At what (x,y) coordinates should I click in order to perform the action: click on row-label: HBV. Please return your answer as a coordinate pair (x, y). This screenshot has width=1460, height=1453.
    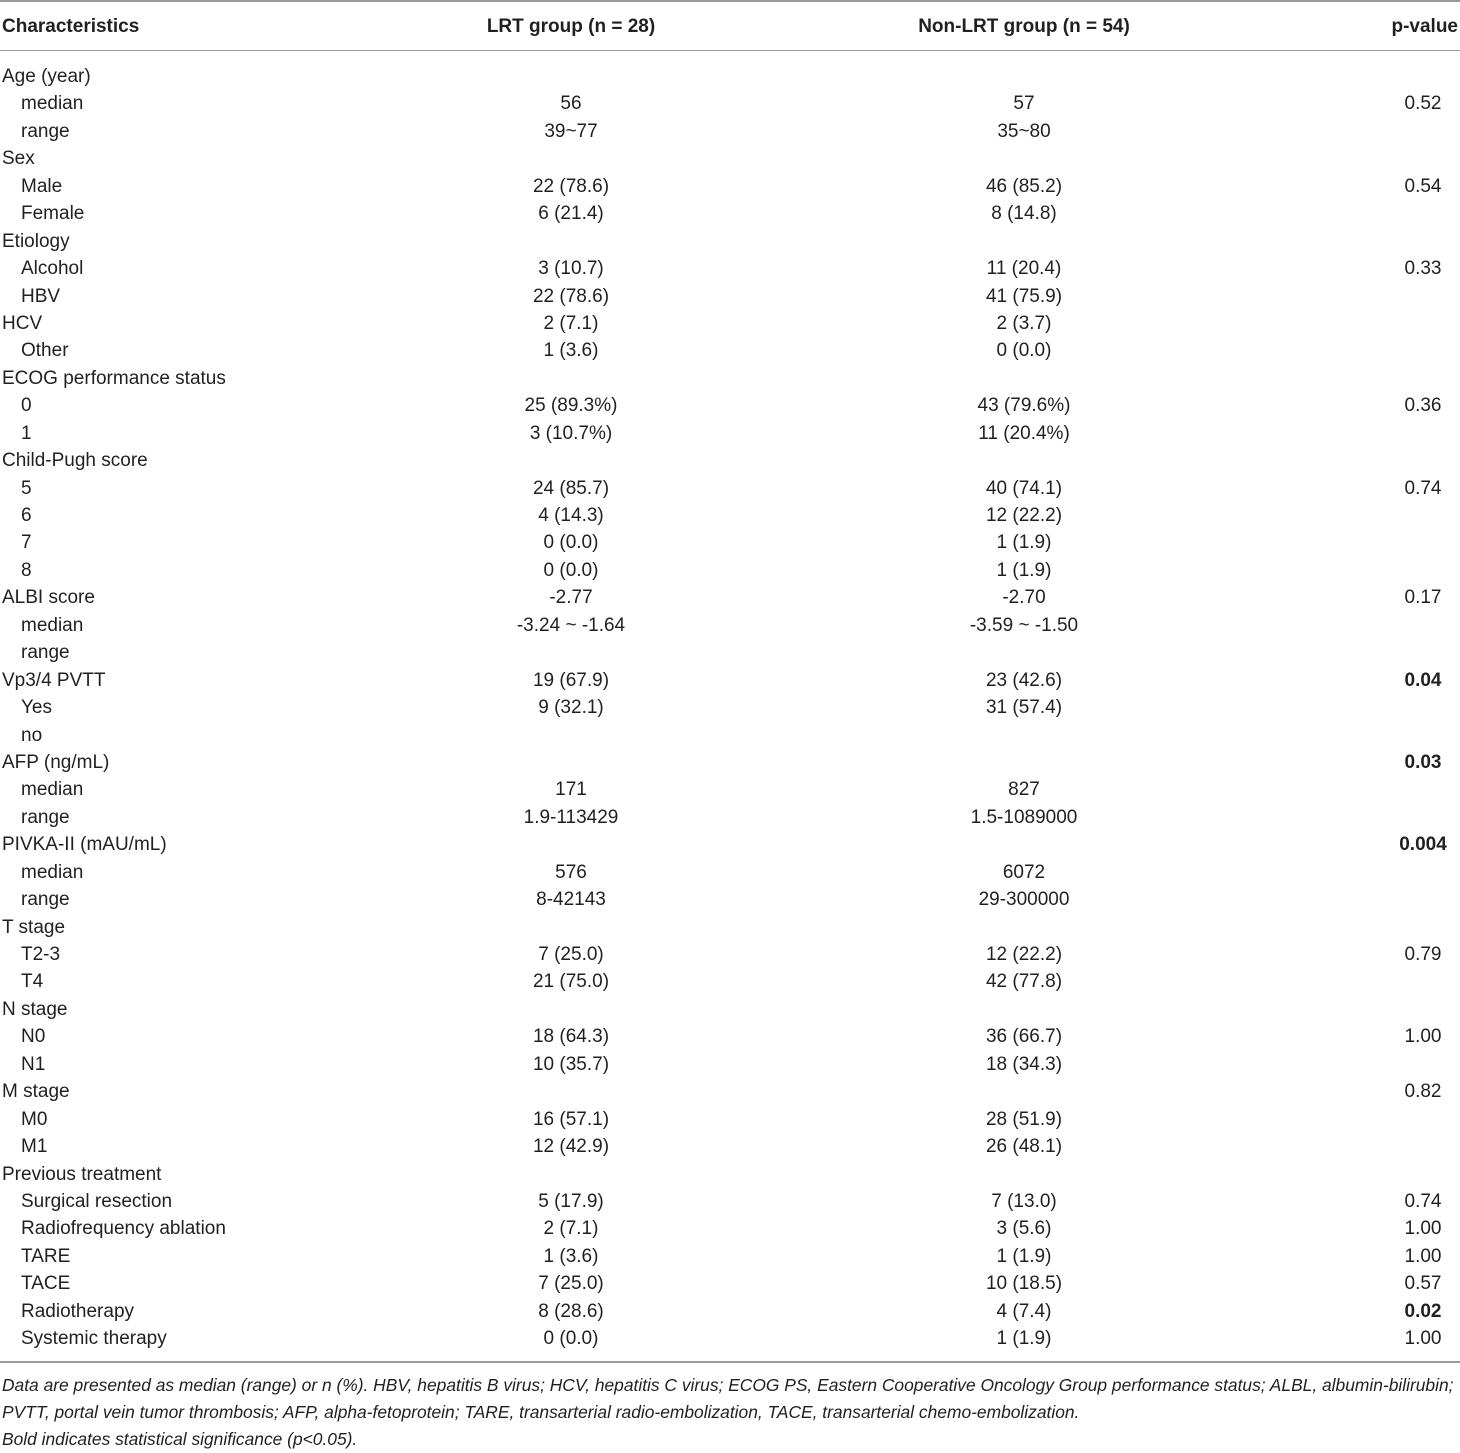
    Looking at the image, I should click on (41, 296).